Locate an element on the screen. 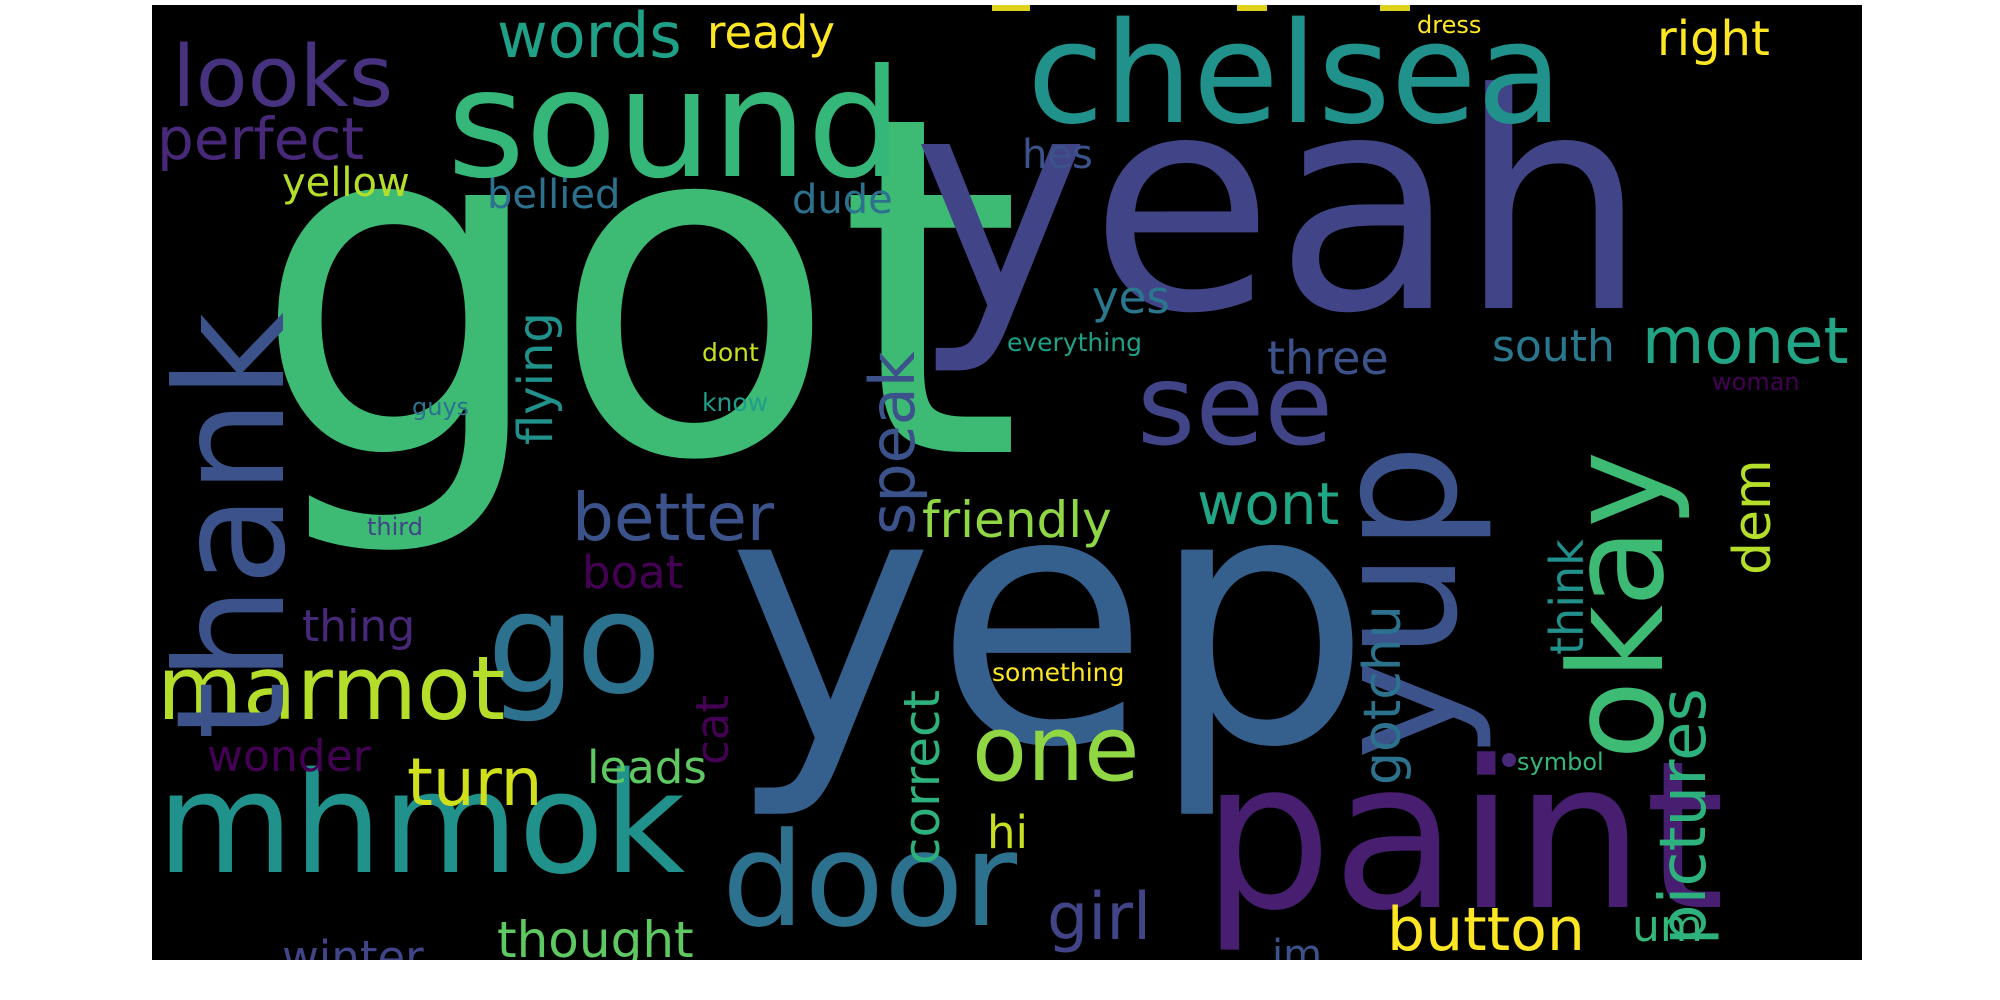  word-third: third is located at coordinates (395, 527).